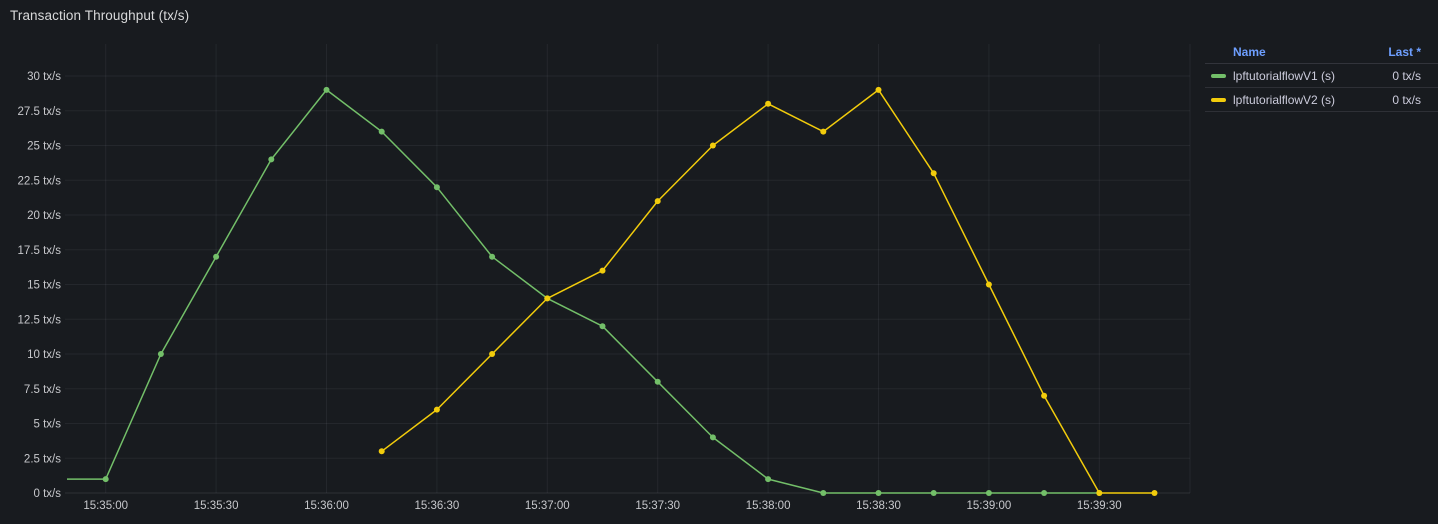  Describe the element at coordinates (105, 506) in the screenshot. I see `x-axis-tick-label: 15:35:00` at that location.